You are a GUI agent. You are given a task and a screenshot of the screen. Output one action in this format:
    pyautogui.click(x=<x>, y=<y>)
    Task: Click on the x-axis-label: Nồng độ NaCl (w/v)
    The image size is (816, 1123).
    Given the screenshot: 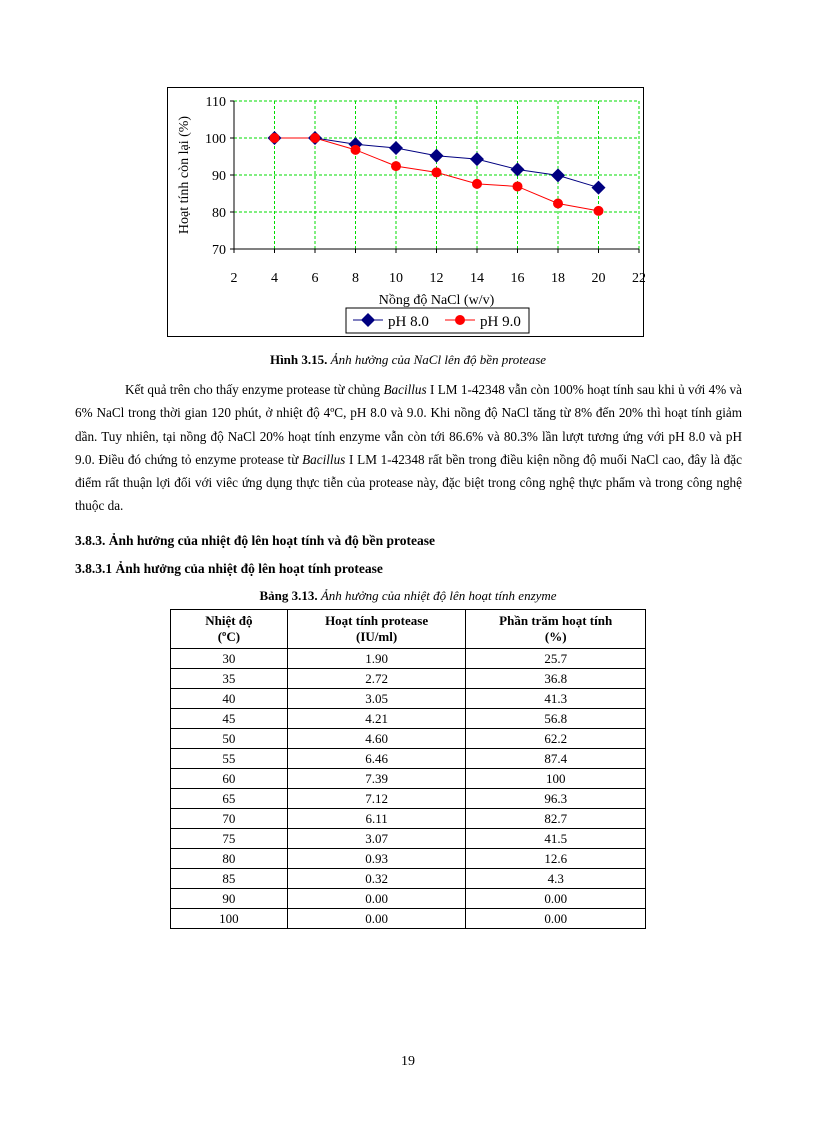 What is the action you would take?
    pyautogui.click(x=437, y=300)
    